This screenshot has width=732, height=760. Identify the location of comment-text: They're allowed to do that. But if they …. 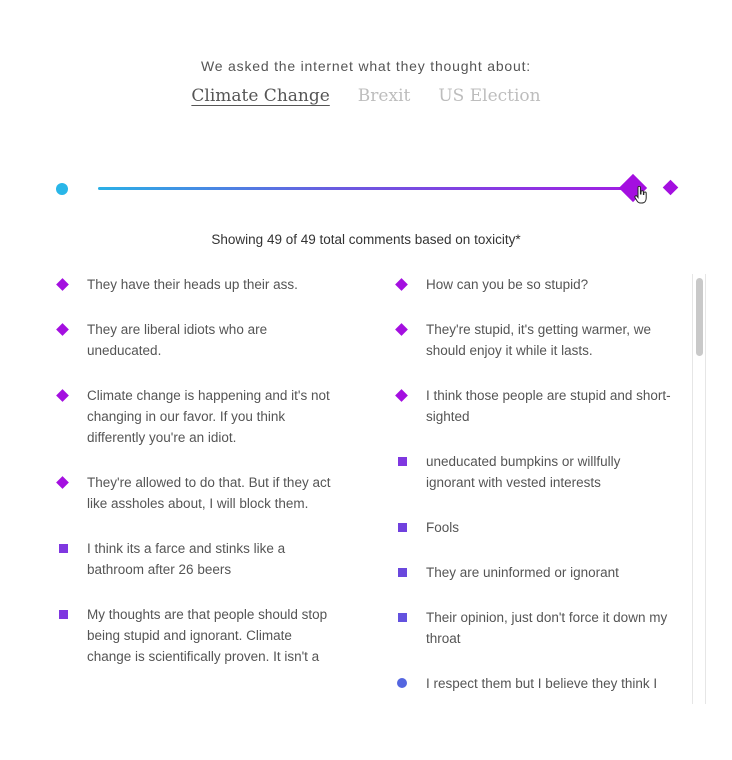
(209, 493).